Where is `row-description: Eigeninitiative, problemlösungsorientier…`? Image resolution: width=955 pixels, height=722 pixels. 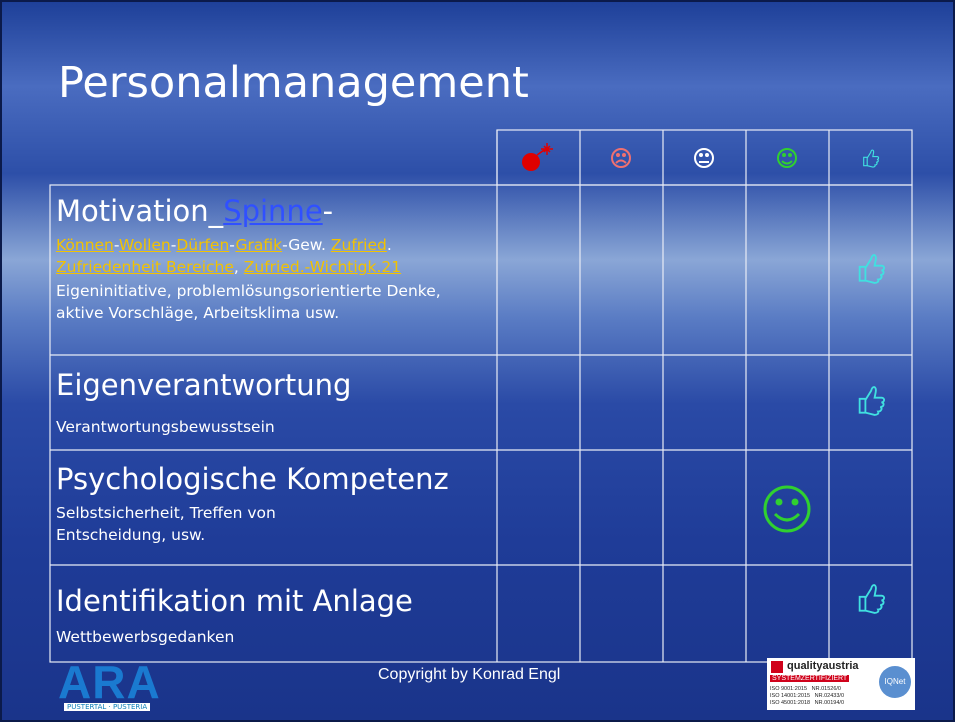
row-description: Eigeninitiative, problemlösungsorientier… is located at coordinates (248, 302).